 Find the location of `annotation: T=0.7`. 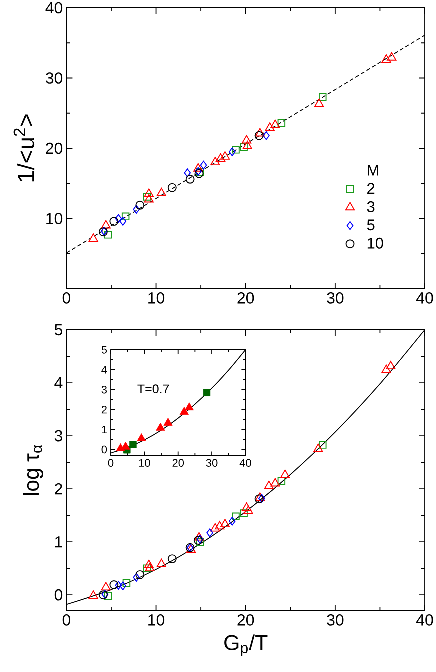

annotation: T=0.7 is located at coordinates (154, 389).